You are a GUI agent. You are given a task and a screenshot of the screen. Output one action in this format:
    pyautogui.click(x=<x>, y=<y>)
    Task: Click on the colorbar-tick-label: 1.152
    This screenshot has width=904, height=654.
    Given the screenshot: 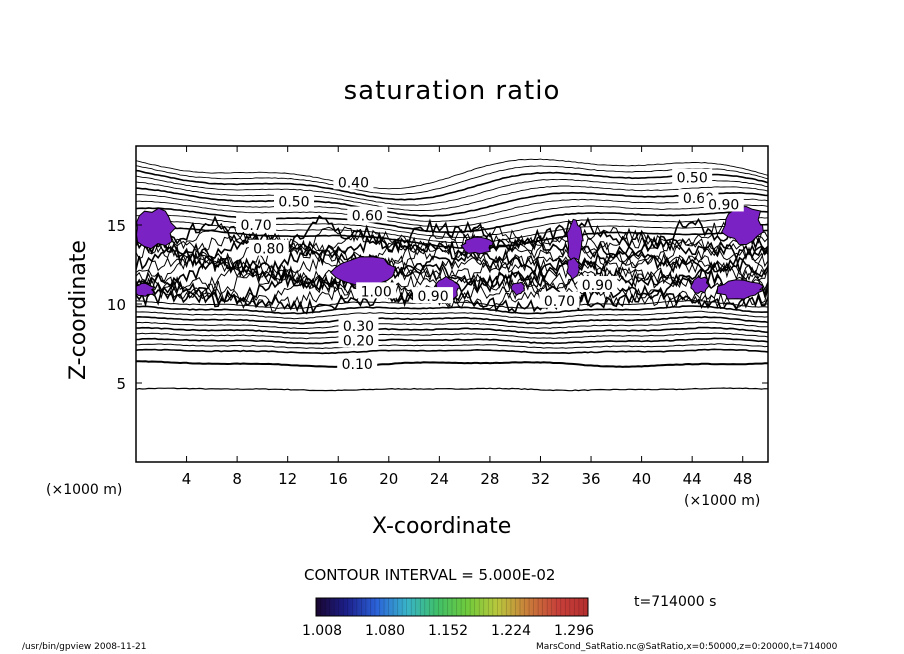 What is the action you would take?
    pyautogui.click(x=448, y=631)
    